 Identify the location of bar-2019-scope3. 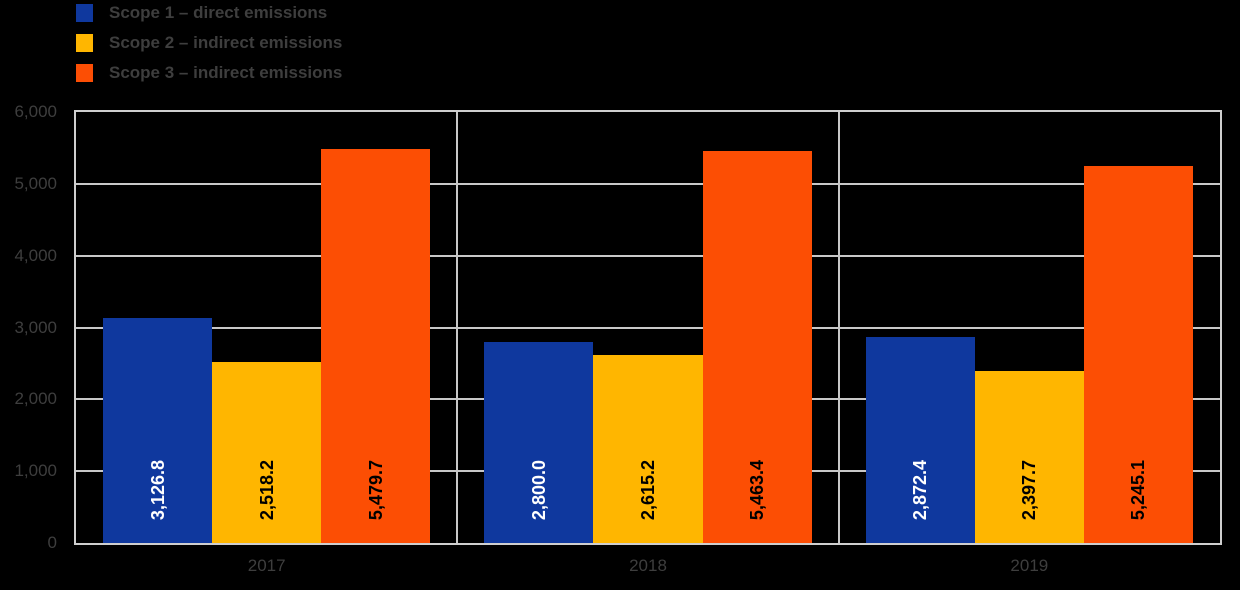
(1138, 354).